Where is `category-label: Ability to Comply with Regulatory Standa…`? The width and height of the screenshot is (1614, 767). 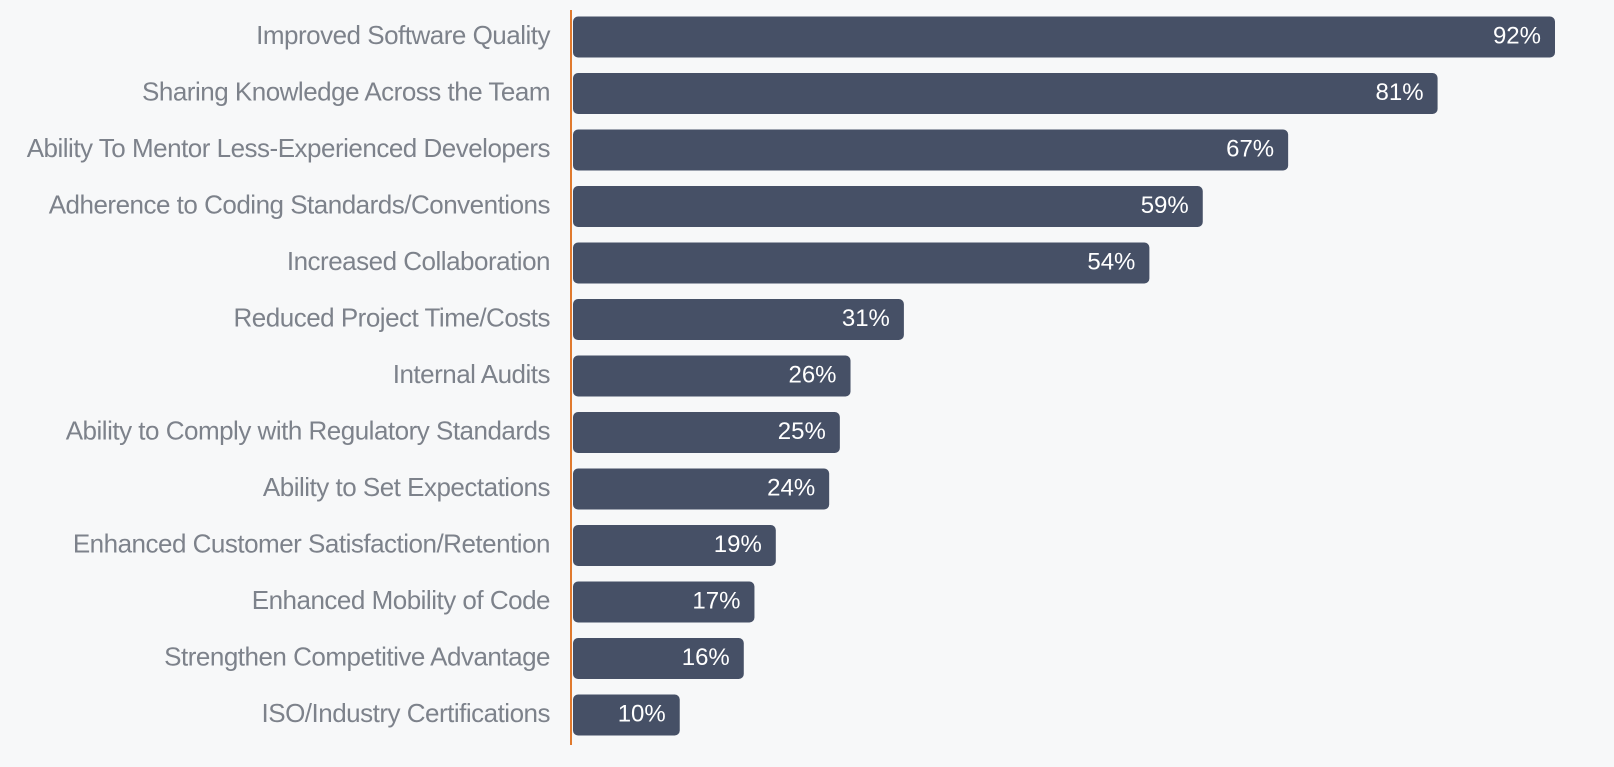
category-label: Ability to Comply with Regulatory Standa… is located at coordinates (308, 430).